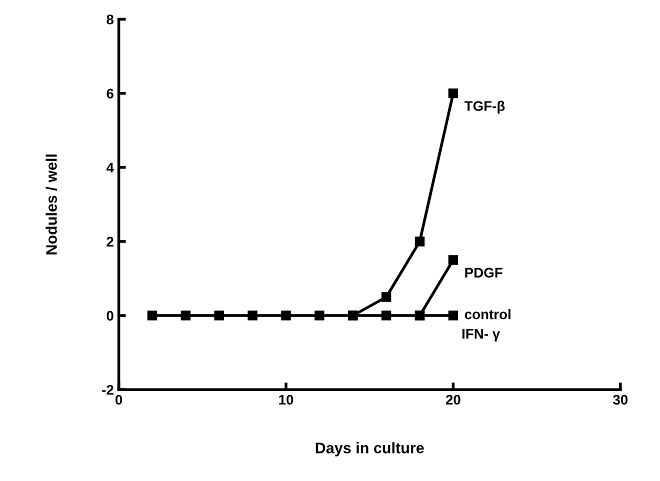 The height and width of the screenshot is (481, 660). What do you see at coordinates (286, 399) in the screenshot?
I see `x-tick-label: 10` at bounding box center [286, 399].